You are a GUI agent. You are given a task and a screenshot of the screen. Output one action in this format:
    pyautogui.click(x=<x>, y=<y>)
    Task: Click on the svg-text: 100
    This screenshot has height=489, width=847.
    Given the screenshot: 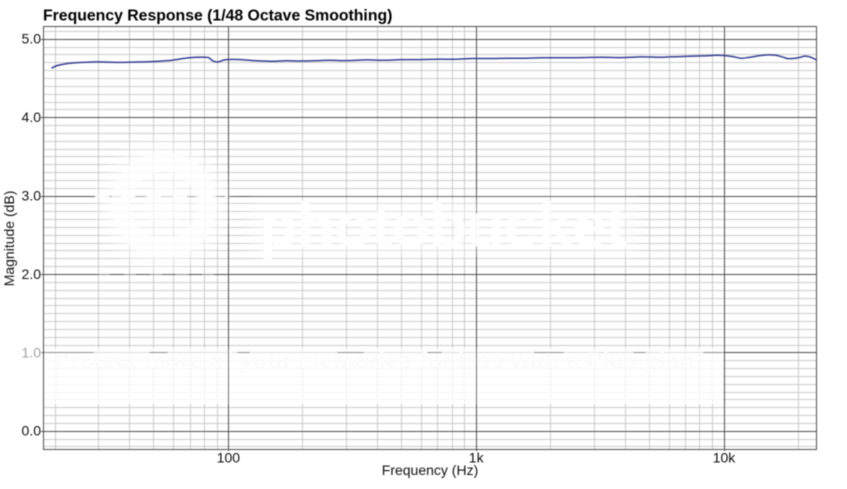 What is the action you would take?
    pyautogui.click(x=229, y=458)
    